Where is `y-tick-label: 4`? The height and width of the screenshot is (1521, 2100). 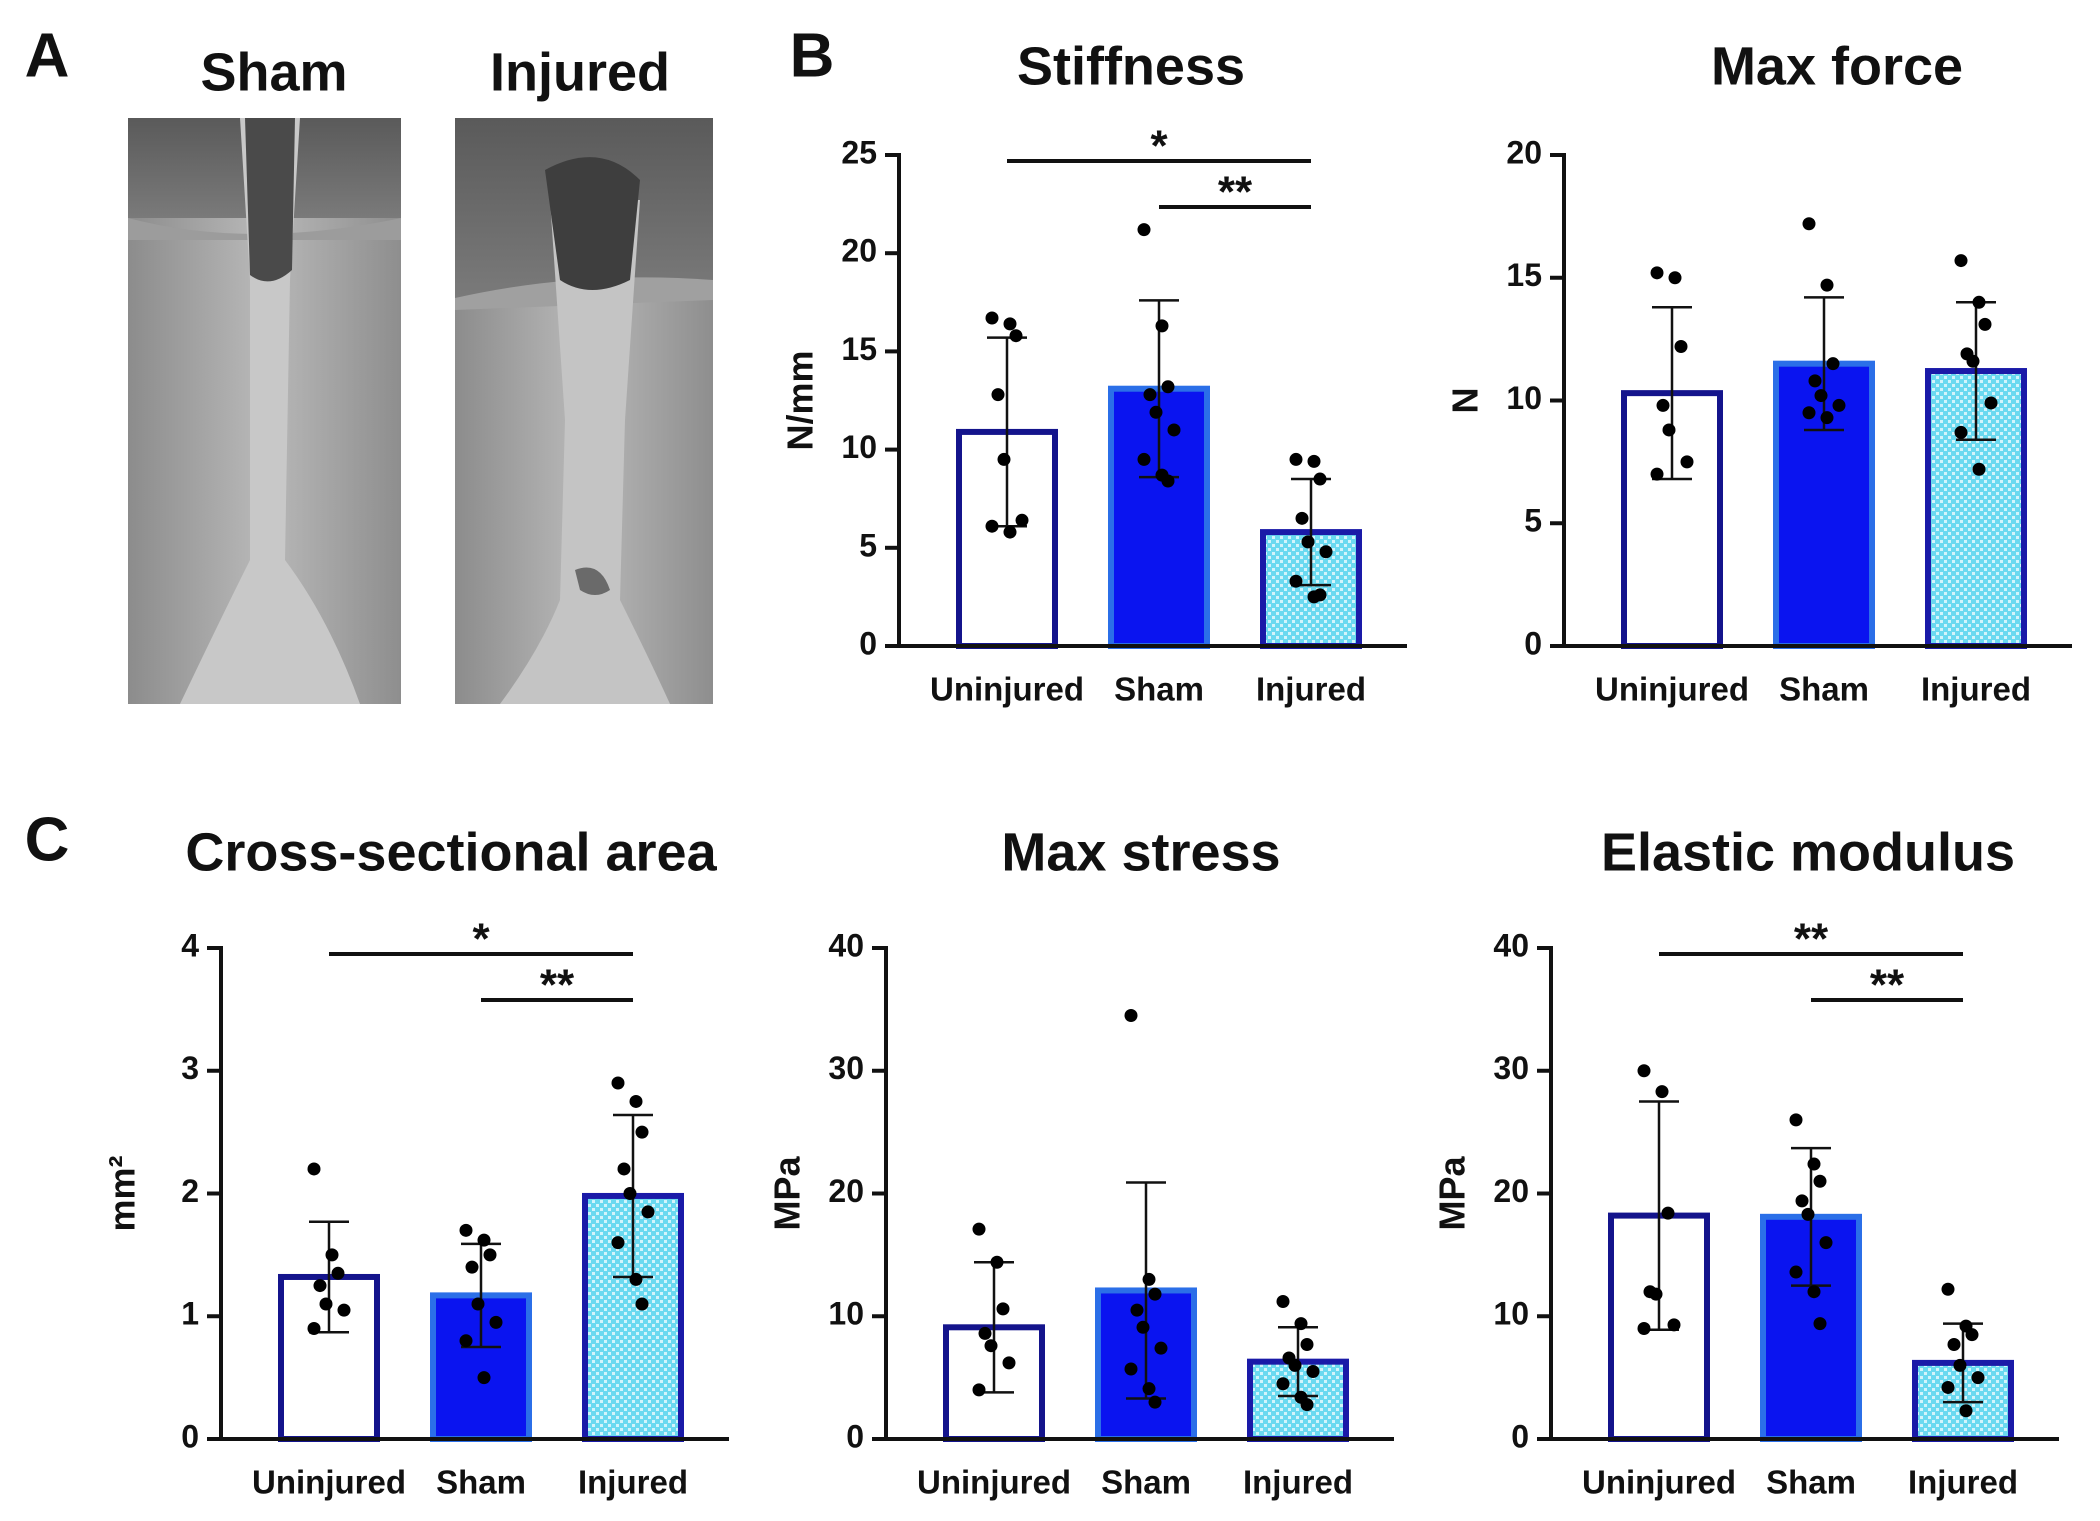
y-tick-label: 4 is located at coordinates (190, 945).